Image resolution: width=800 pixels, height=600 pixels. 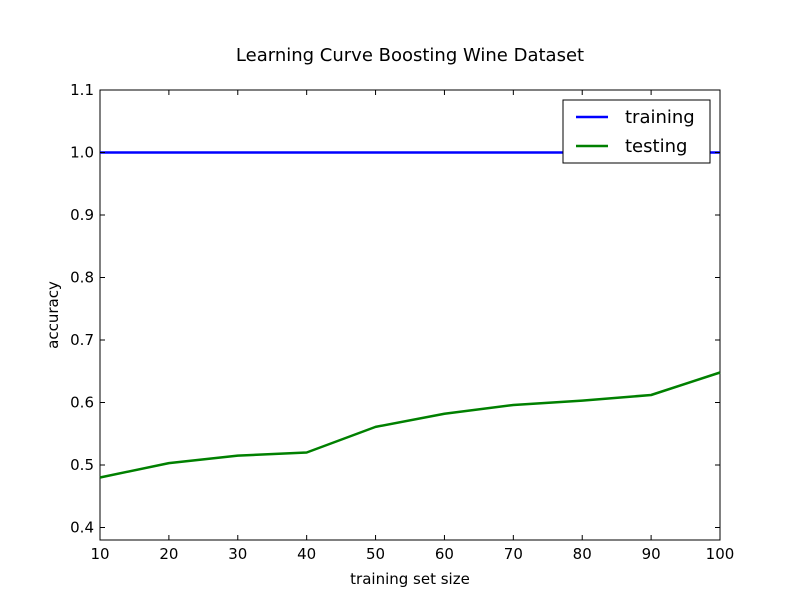 What do you see at coordinates (53, 315) in the screenshot?
I see `y-axis-label: accuracy` at bounding box center [53, 315].